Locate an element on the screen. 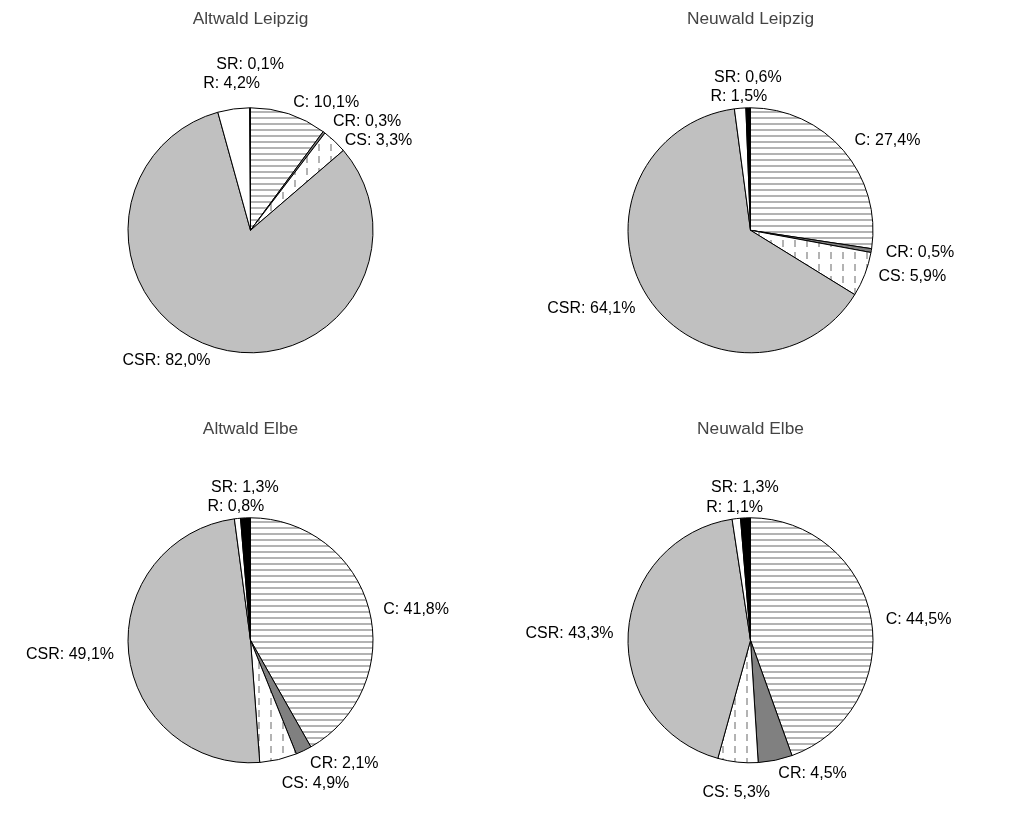  chart-title: Altwald Elbe is located at coordinates (250, 427).